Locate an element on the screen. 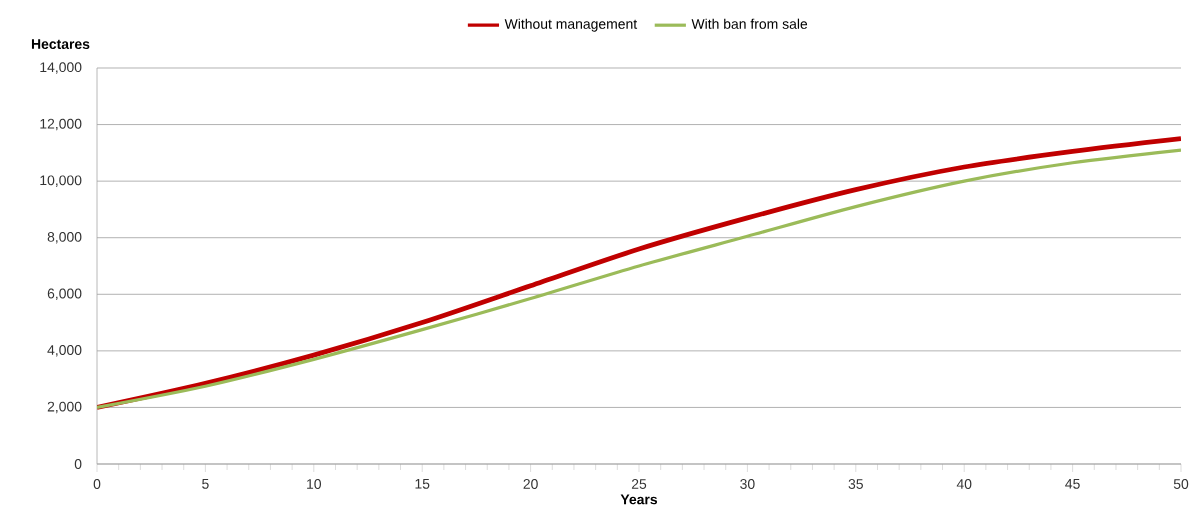 Image resolution: width=1200 pixels, height=527 pixels. y-tick-label: 14,000 is located at coordinates (61, 68).